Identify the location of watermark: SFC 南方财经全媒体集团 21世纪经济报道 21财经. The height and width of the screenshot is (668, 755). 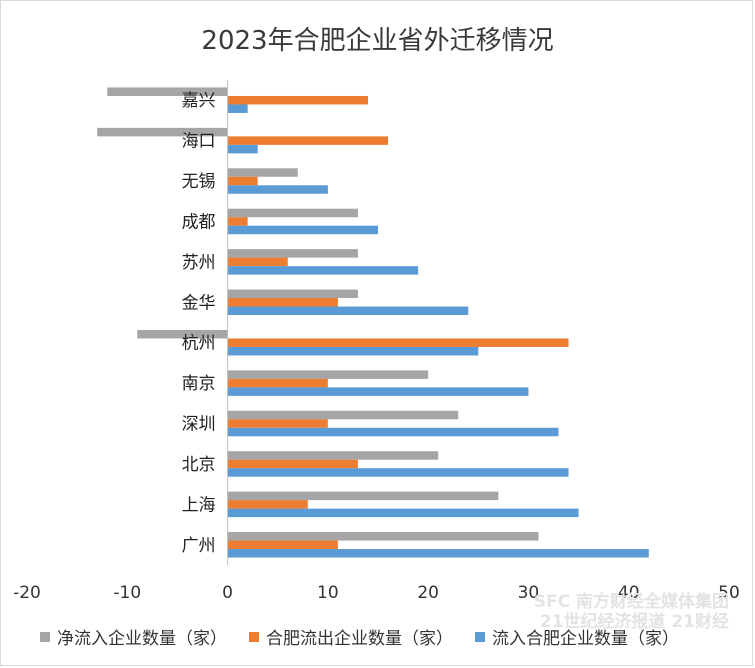
(631, 612).